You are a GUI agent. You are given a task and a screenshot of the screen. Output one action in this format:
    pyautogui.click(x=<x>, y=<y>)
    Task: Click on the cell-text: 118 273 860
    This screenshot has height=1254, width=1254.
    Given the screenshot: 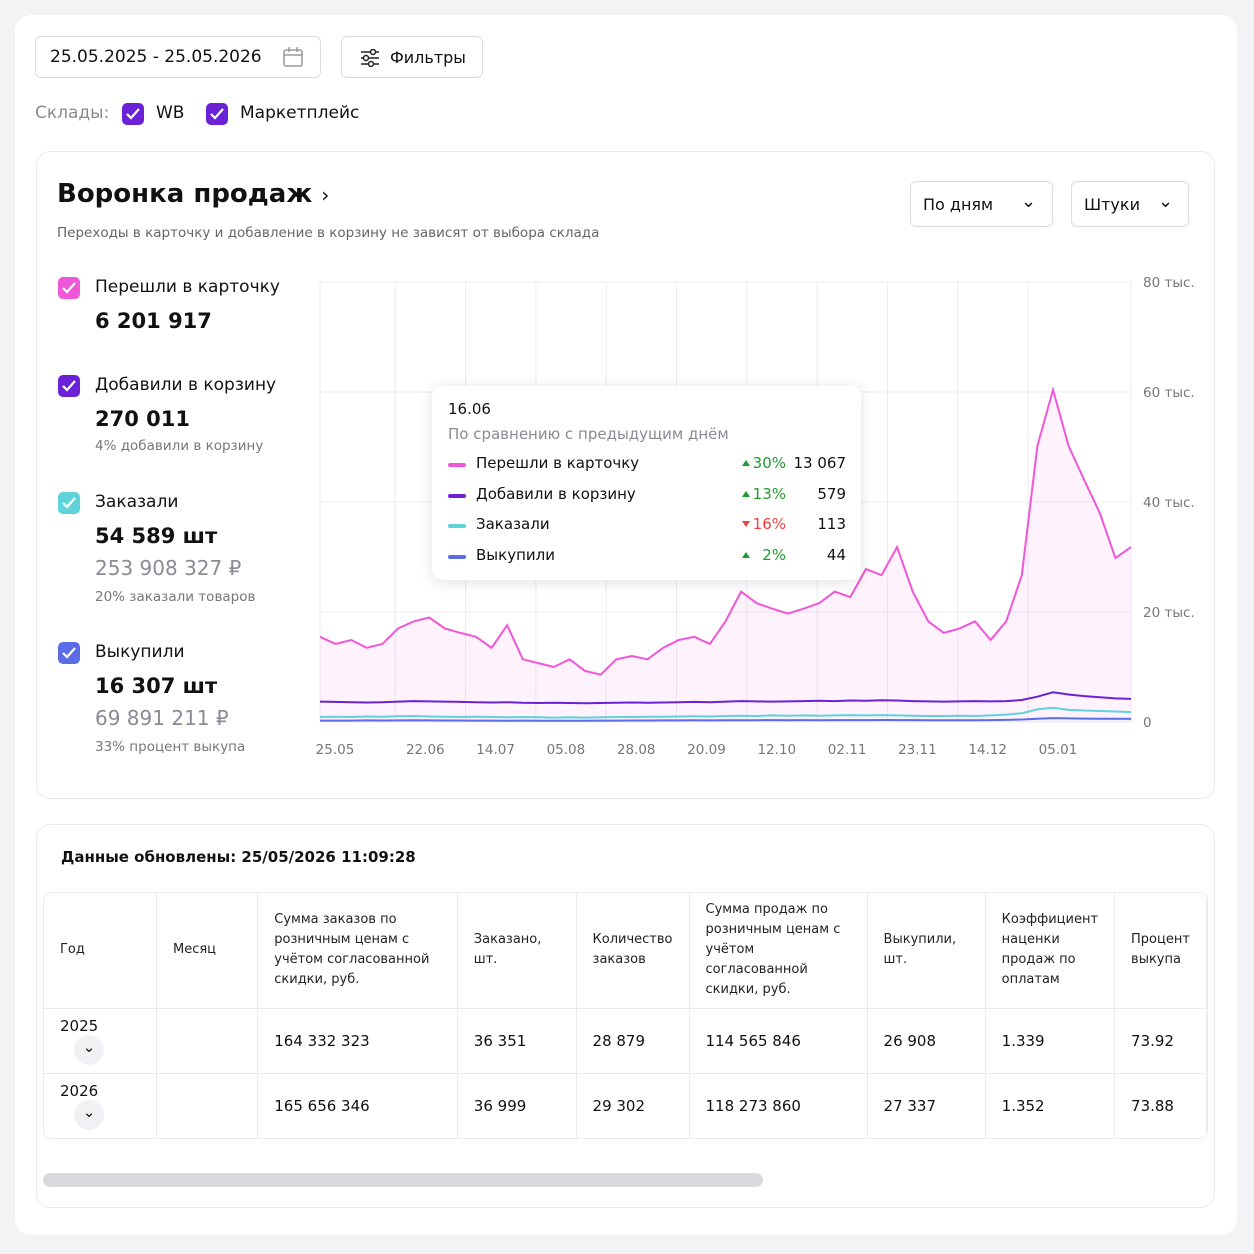 What is the action you would take?
    pyautogui.click(x=753, y=1105)
    